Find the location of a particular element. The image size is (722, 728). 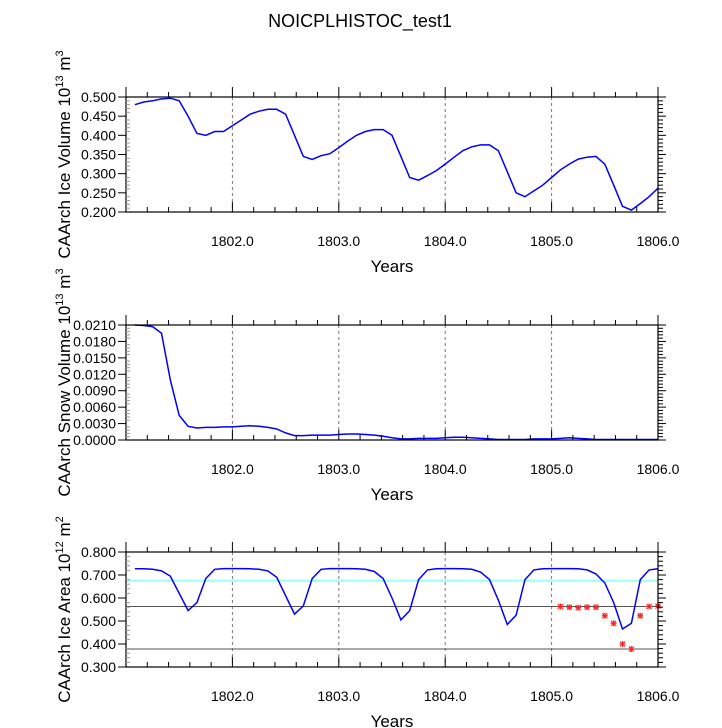

y-axis-label-part: 12 is located at coordinates (60, 547).